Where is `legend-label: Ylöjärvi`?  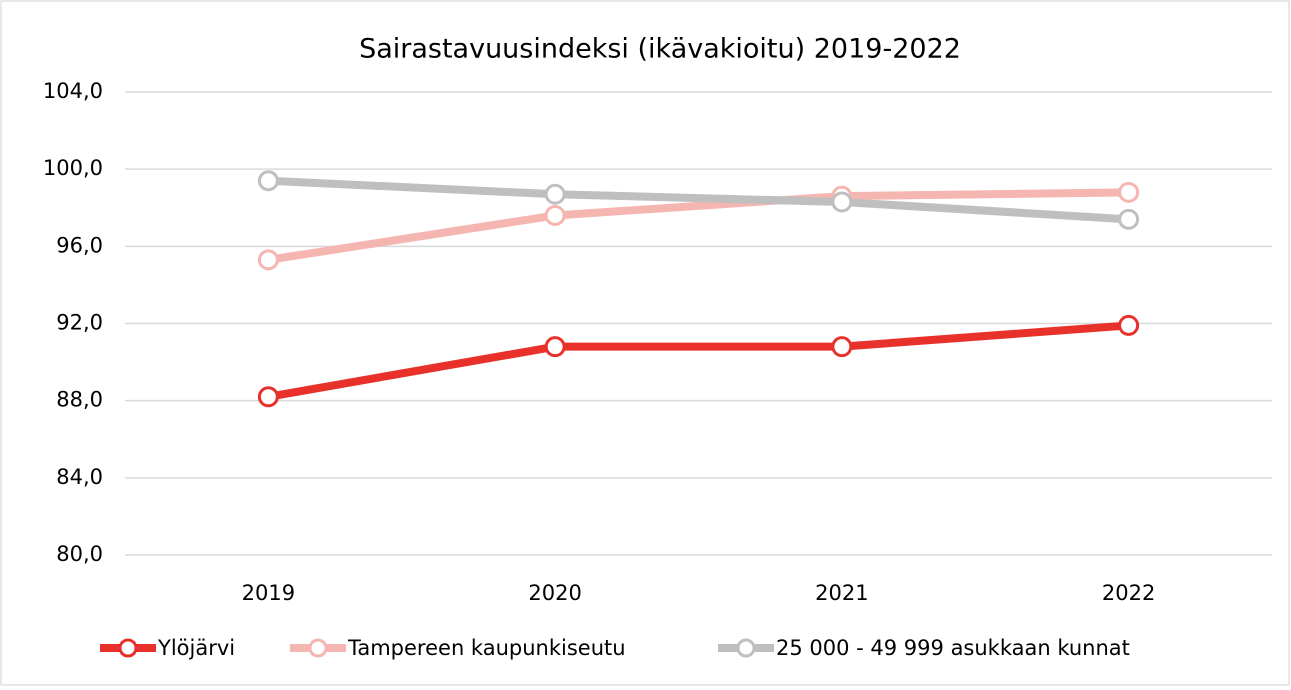
legend-label: Ylöjärvi is located at coordinates (196, 648).